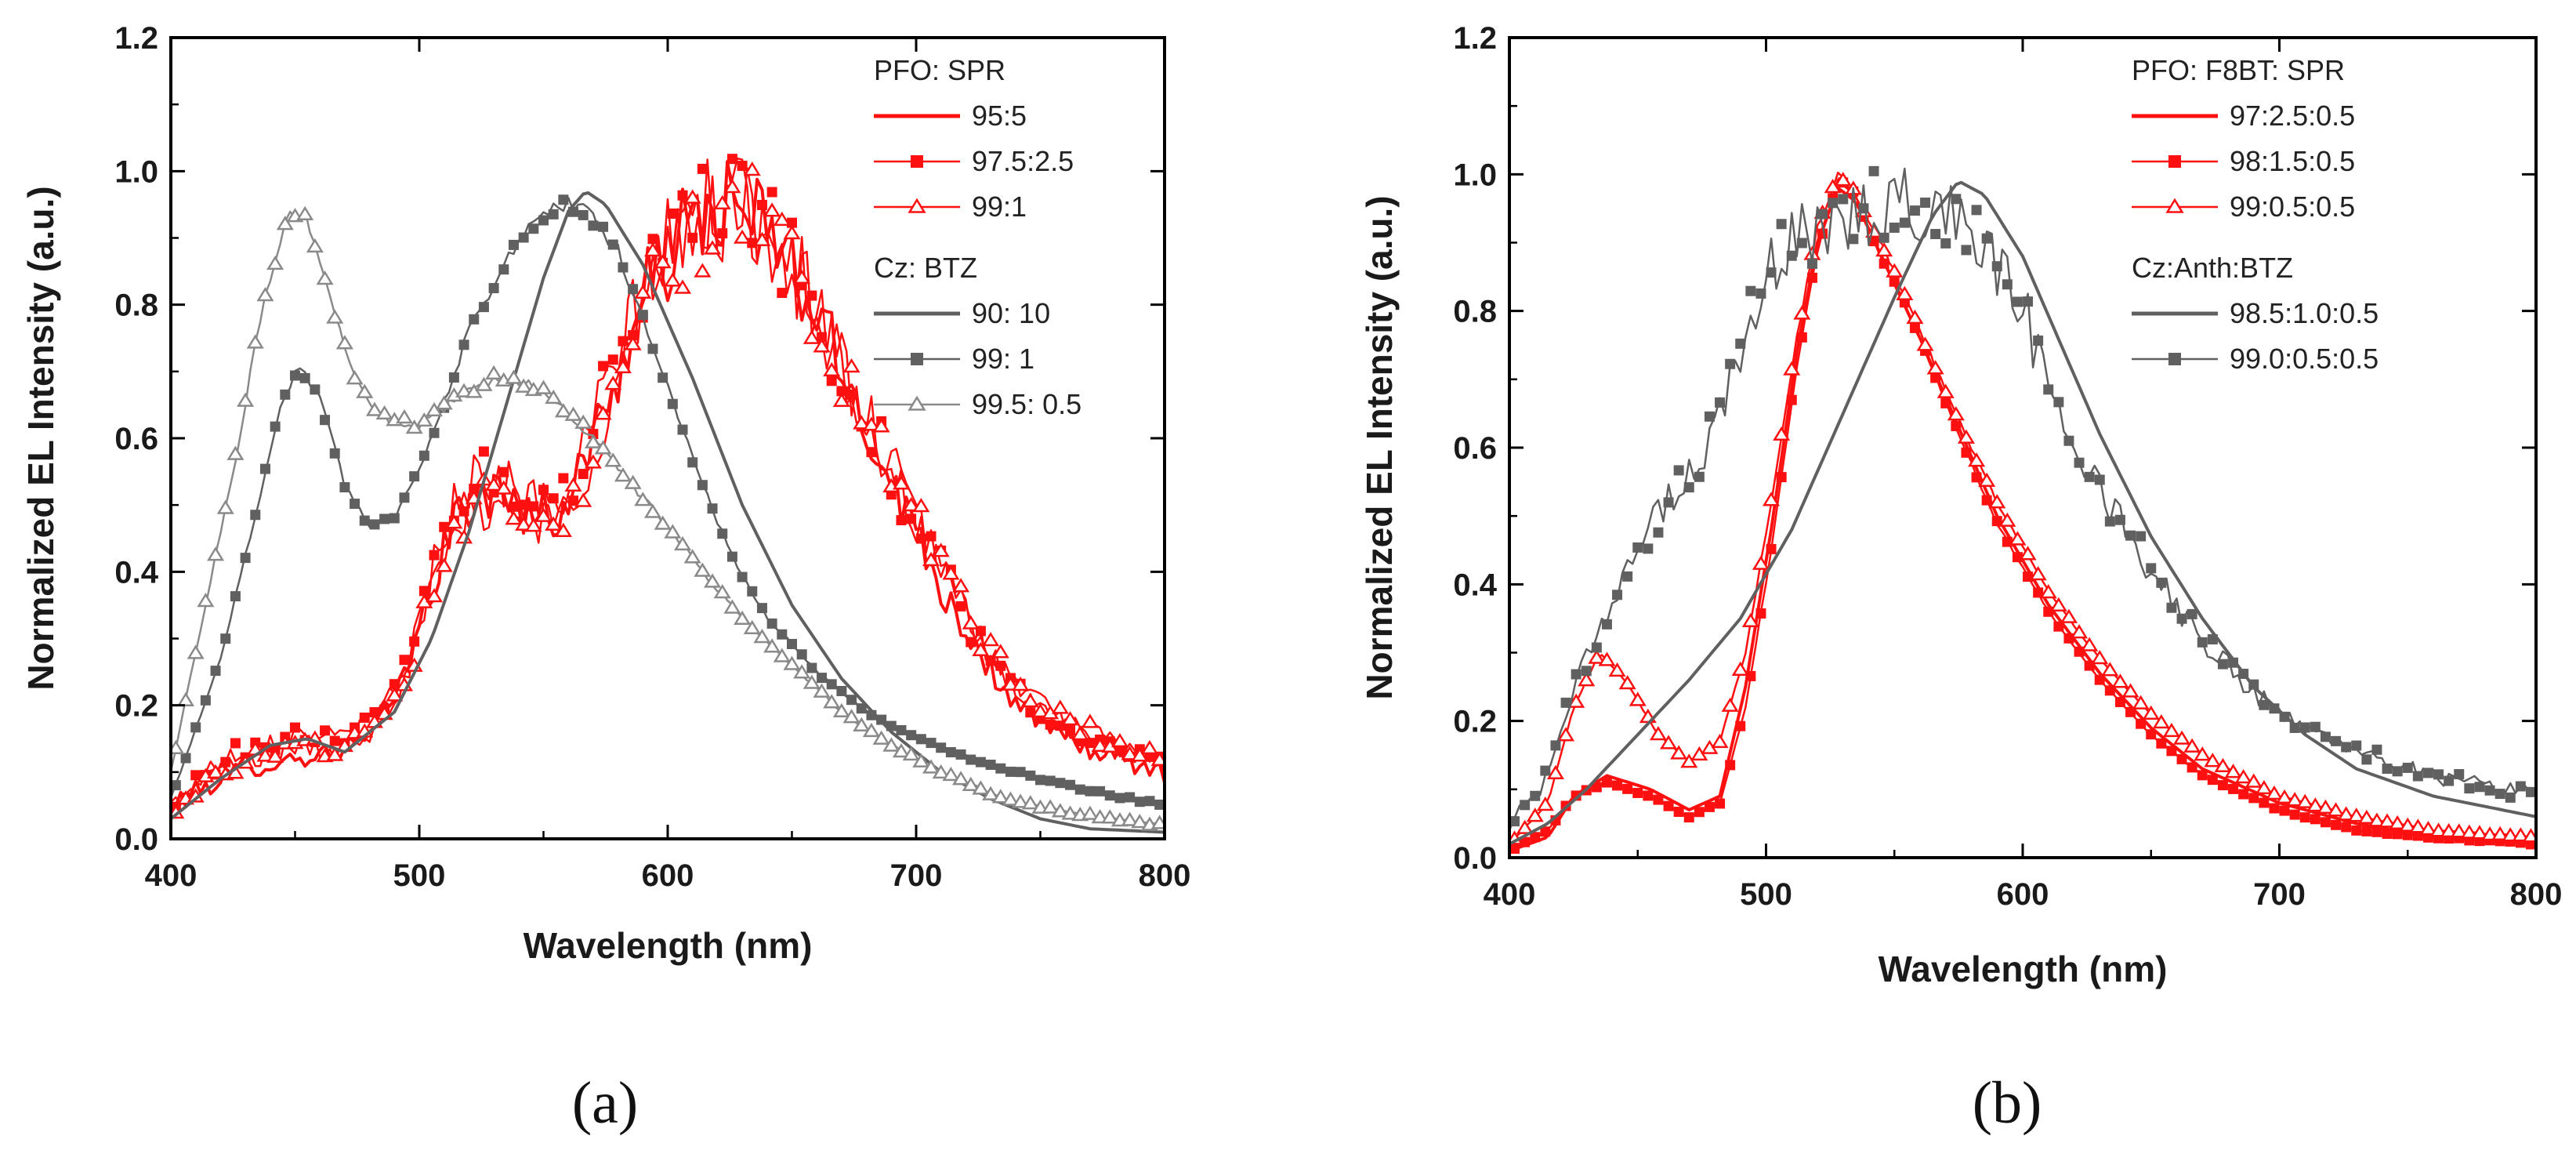 This screenshot has height=1154, width=2576. I want to click on panel-a-x-tick-label: 600, so click(668, 875).